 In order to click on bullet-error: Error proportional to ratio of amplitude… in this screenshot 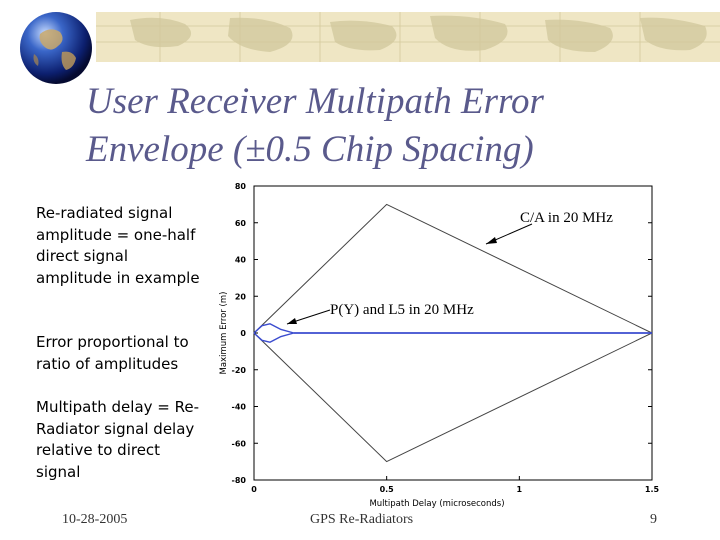, I will do `click(112, 353)`.